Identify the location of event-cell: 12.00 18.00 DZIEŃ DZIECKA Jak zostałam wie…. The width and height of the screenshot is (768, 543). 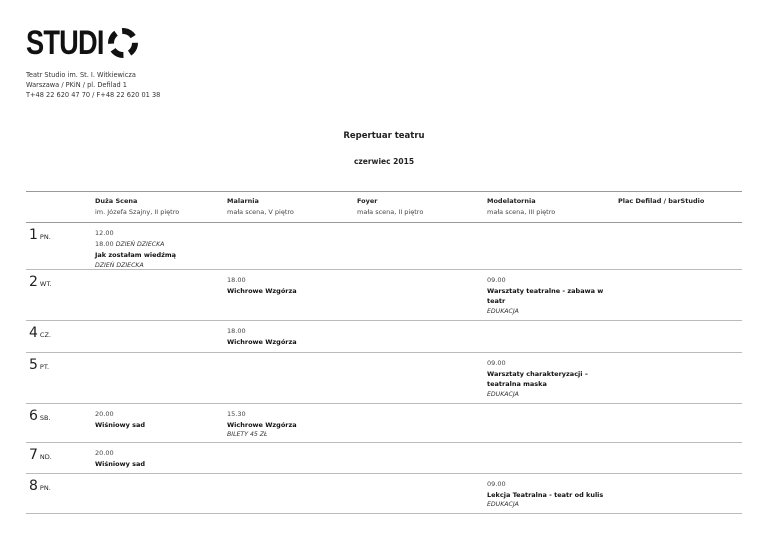
(154, 249).